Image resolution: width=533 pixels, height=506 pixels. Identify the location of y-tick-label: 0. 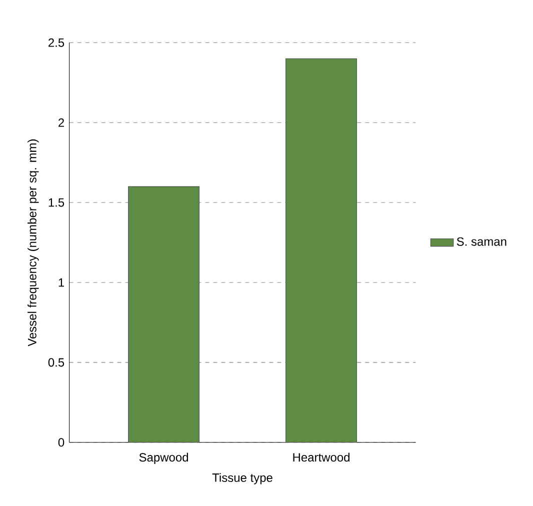
(61, 442).